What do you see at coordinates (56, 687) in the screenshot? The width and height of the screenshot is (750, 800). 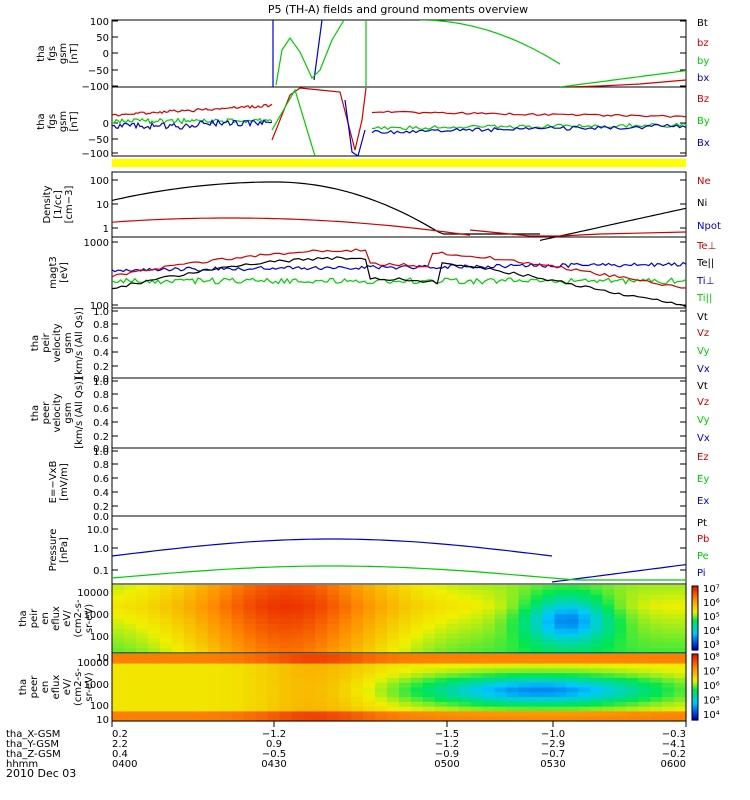 I see `ylabel-peer-spec: eflux` at bounding box center [56, 687].